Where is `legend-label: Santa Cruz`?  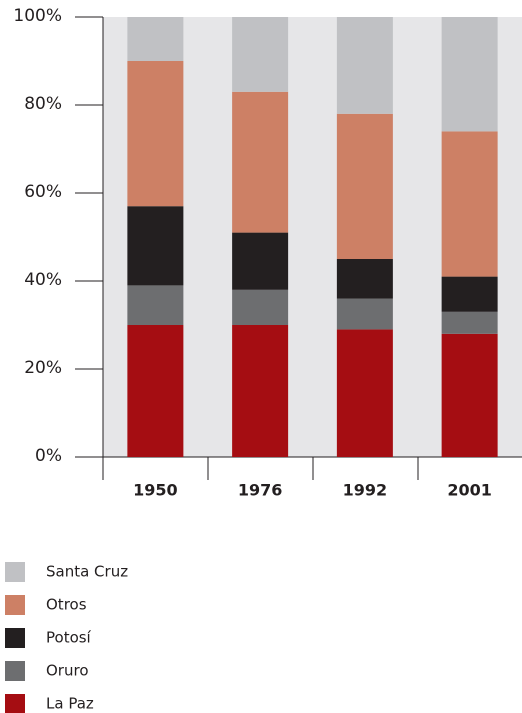
legend-label: Santa Cruz is located at coordinates (87, 572).